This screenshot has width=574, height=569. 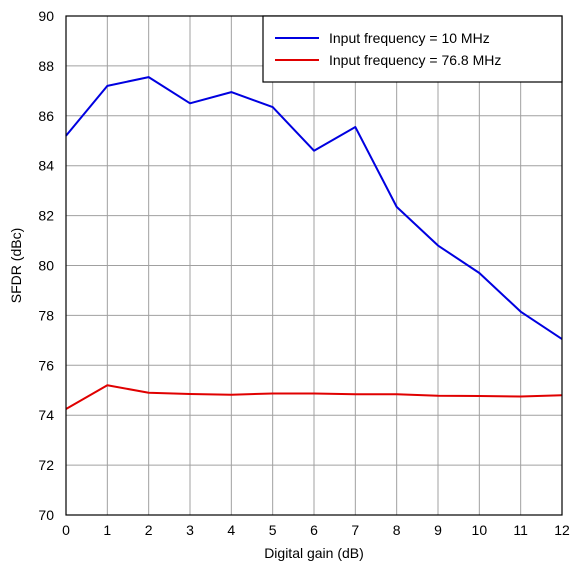 What do you see at coordinates (438, 530) in the screenshot?
I see `x-tick-label: 9` at bounding box center [438, 530].